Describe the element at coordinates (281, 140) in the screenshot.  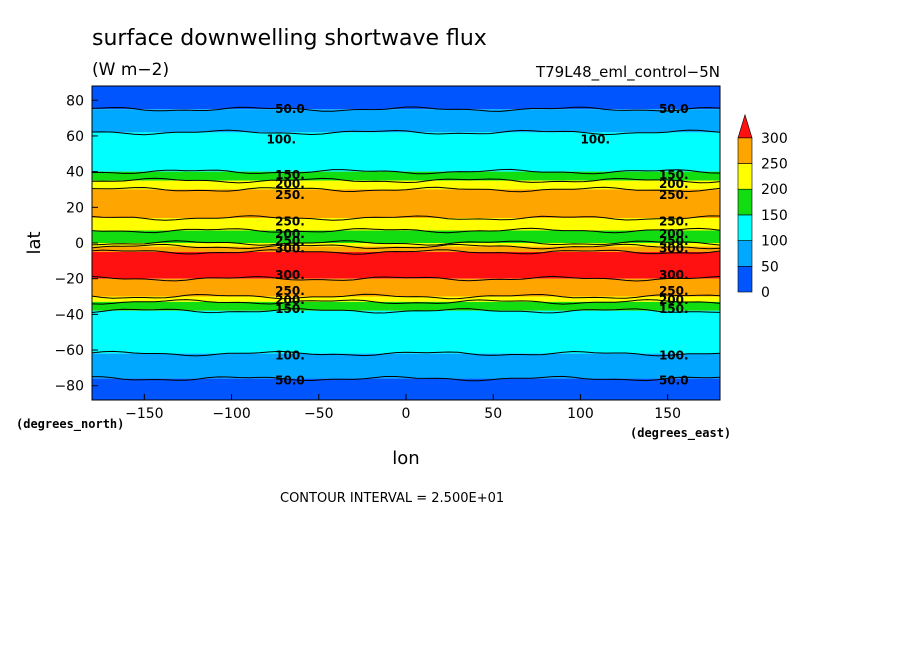
I see `contour-label-2: 100.` at that location.